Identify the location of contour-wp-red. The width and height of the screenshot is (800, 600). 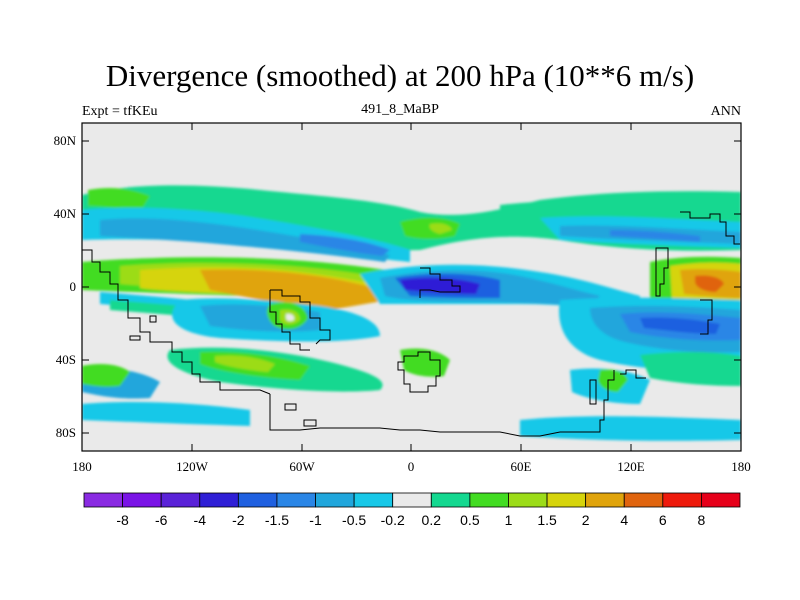
(709, 283).